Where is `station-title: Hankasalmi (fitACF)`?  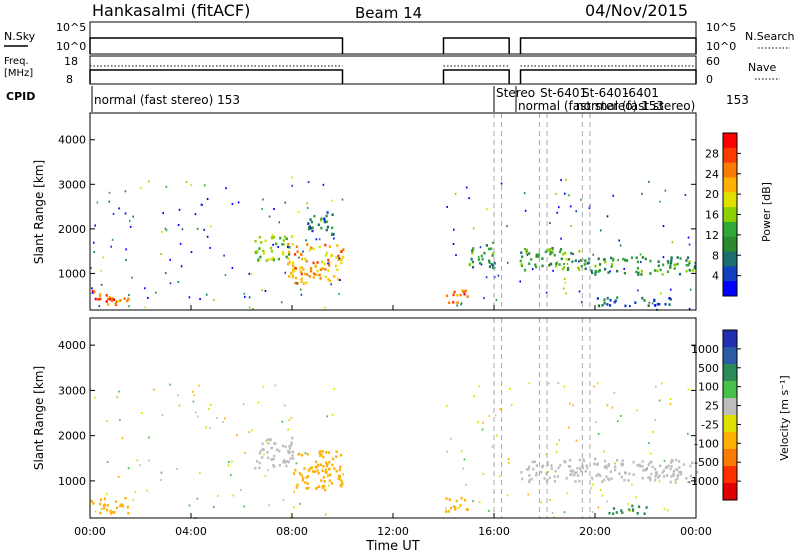 station-title: Hankasalmi (fitACF) is located at coordinates (171, 10).